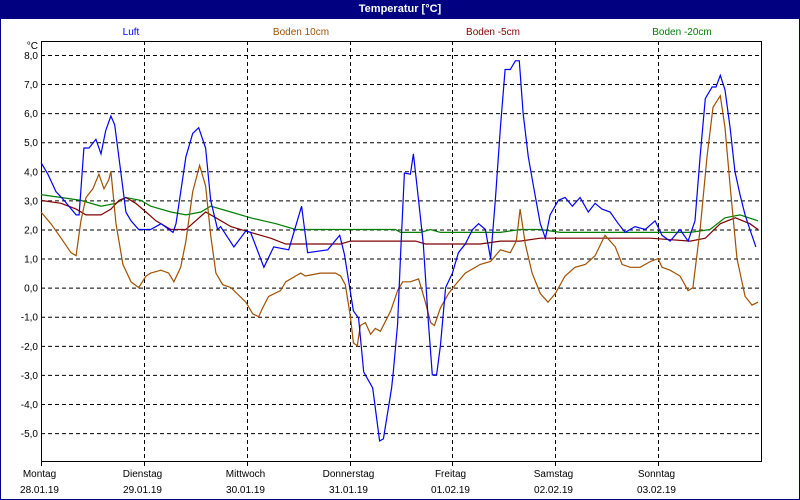  What do you see at coordinates (131, 32) in the screenshot?
I see `legend-item-luft: Luft` at bounding box center [131, 32].